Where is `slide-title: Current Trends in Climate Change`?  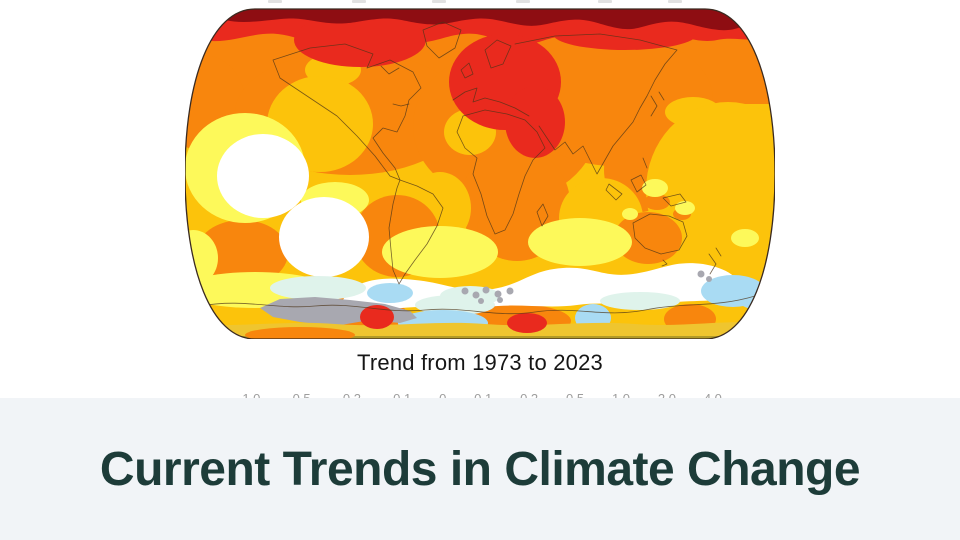 slide-title: Current Trends in Climate Change is located at coordinates (480, 469).